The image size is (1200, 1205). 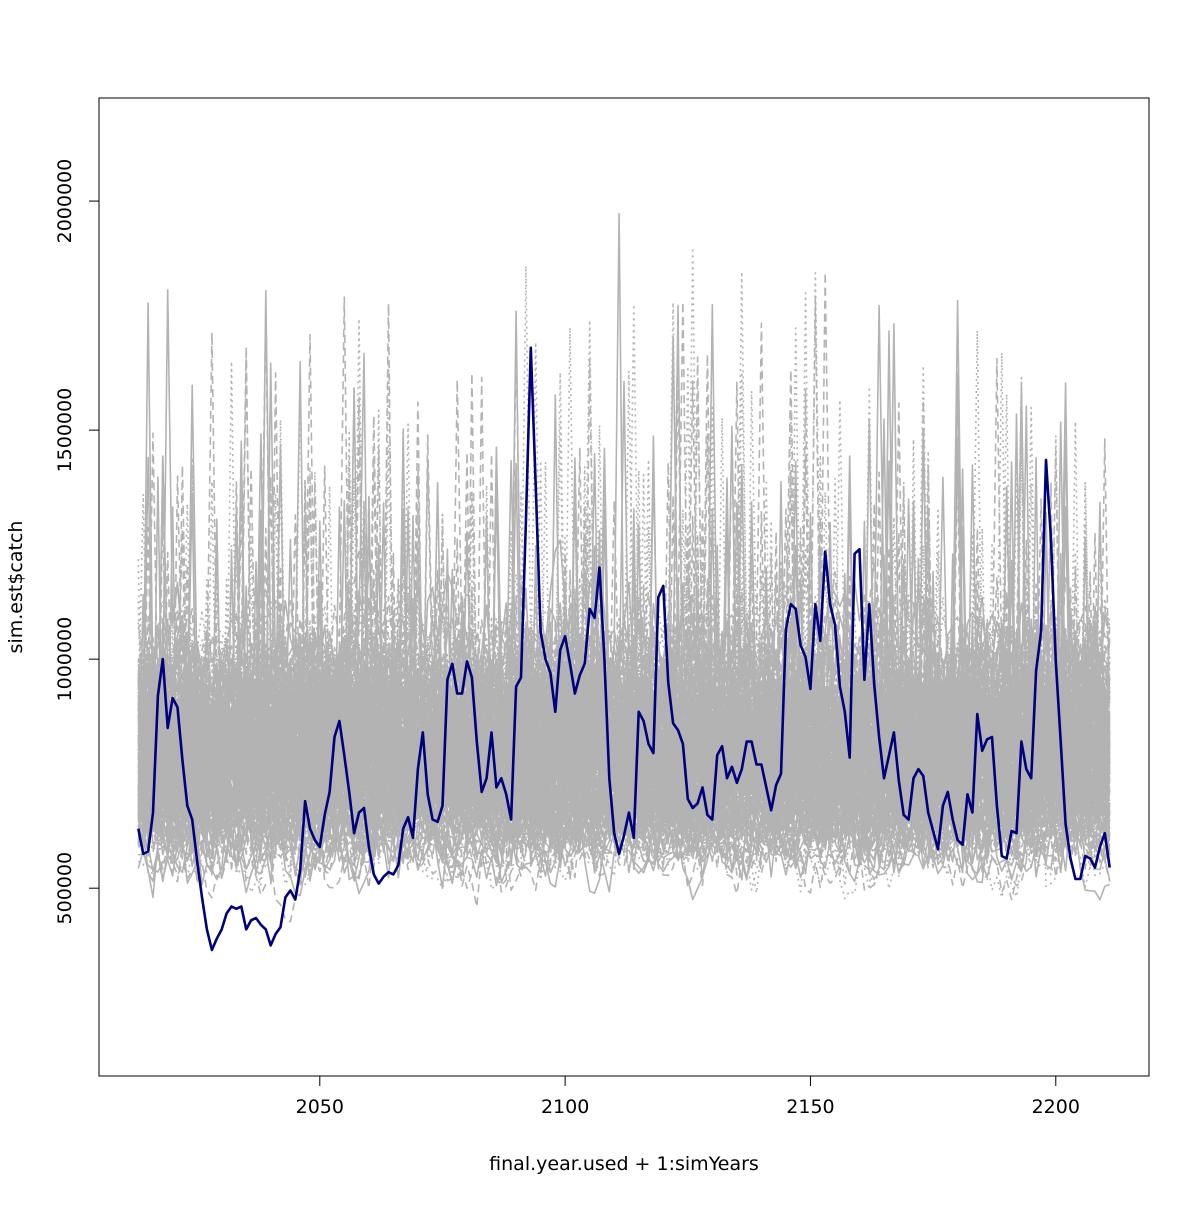 I want to click on y-tick-label: 1500000, so click(x=65, y=430).